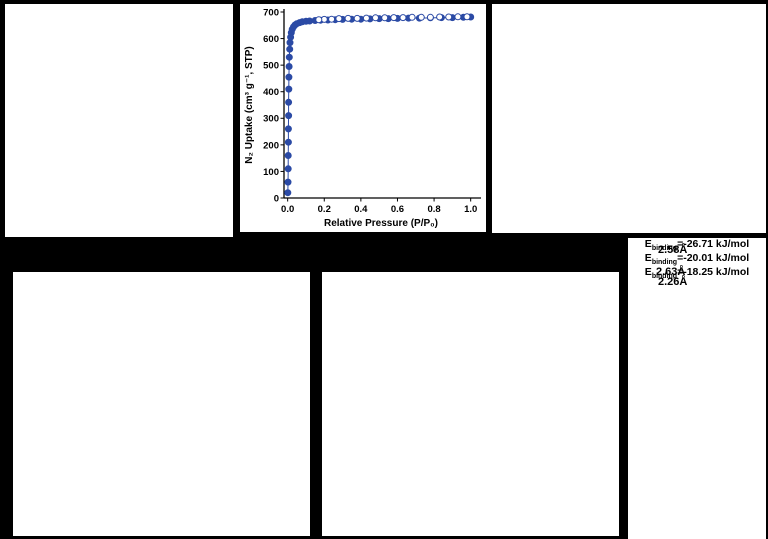 This screenshot has height=539, width=768. Describe the element at coordinates (397, 209) in the screenshot. I see `svg-text: 0.6` at that location.